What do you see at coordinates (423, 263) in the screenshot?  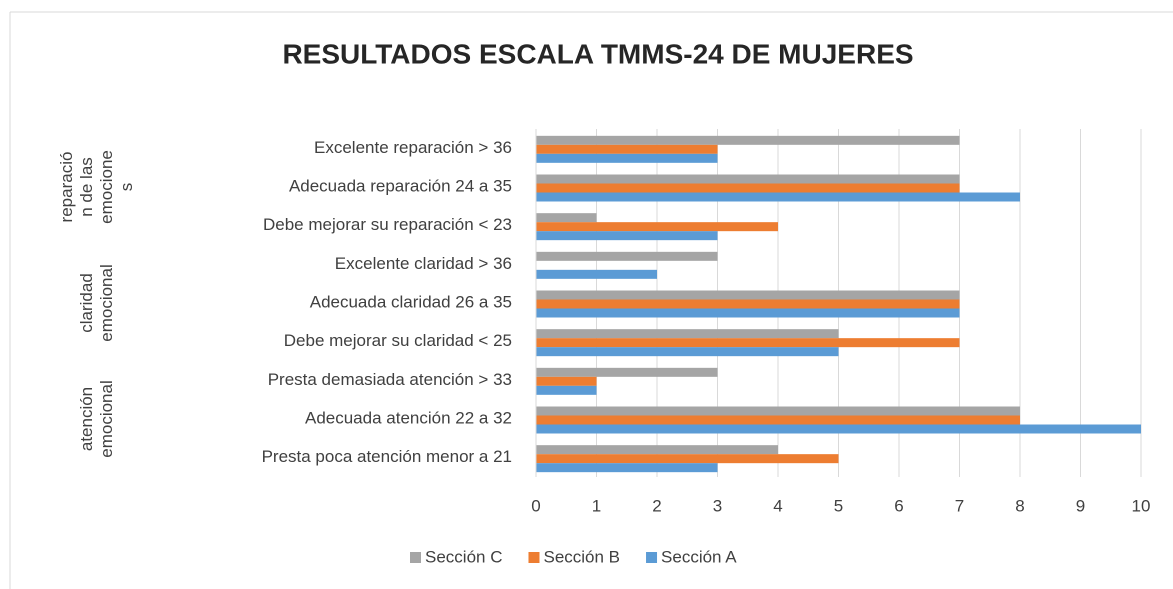 I see `y-tick-label: Excelente claridad > 36` at bounding box center [423, 263].